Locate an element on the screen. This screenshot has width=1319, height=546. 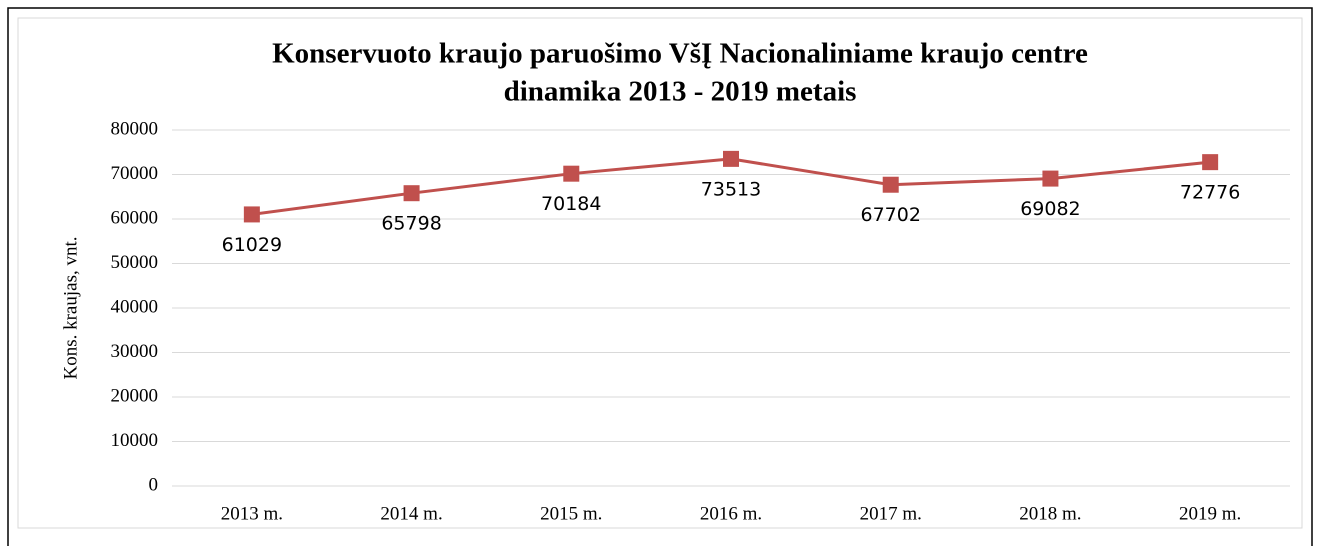
y-tick-label: 20000 is located at coordinates (135, 395).